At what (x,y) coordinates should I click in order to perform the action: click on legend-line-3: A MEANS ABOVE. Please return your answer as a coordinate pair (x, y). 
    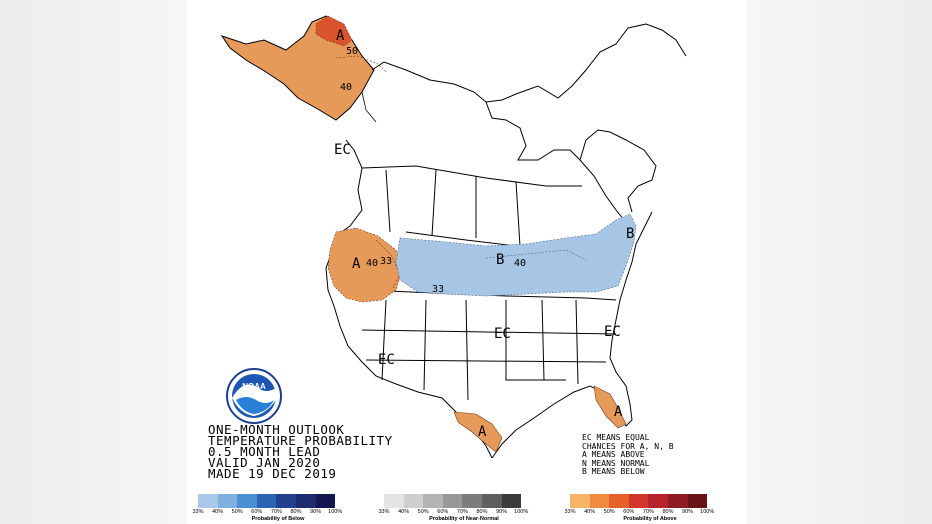
    Looking at the image, I should click on (613, 454).